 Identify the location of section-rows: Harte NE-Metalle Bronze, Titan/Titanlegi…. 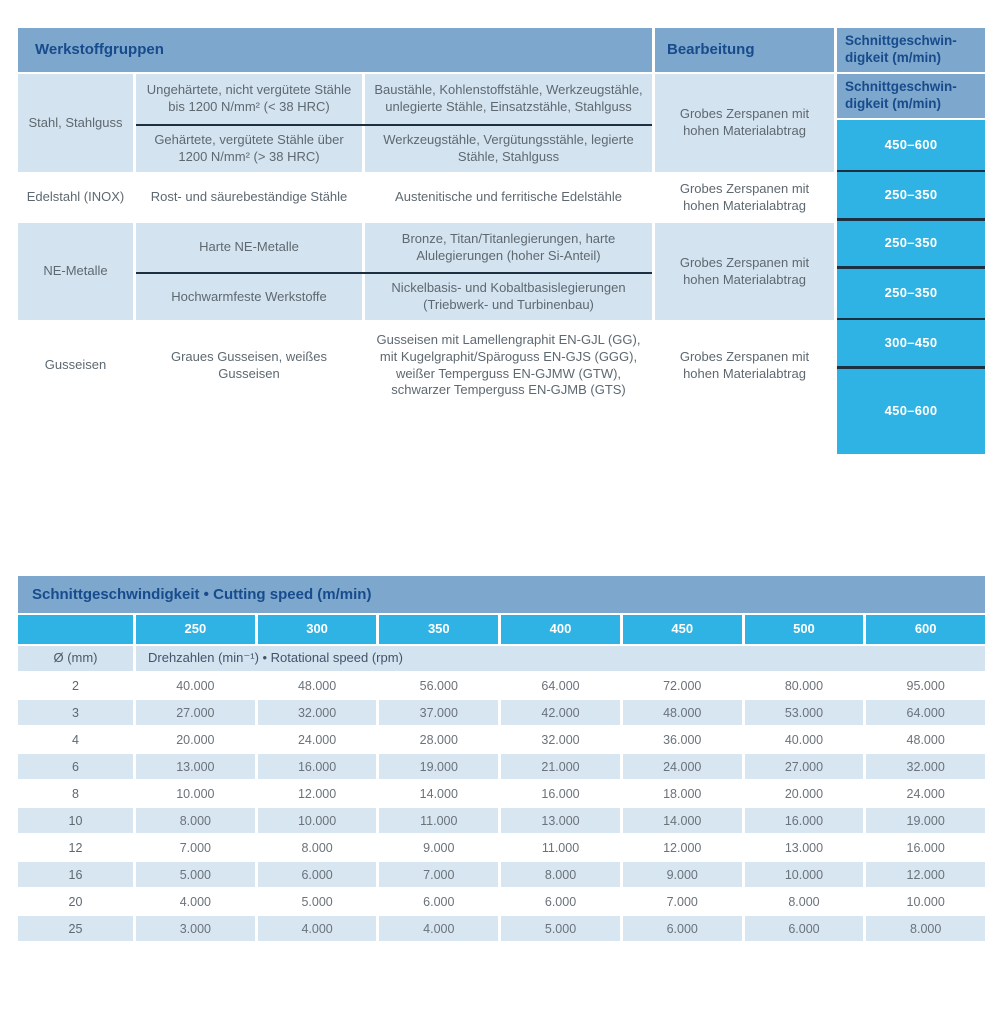
(394, 271).